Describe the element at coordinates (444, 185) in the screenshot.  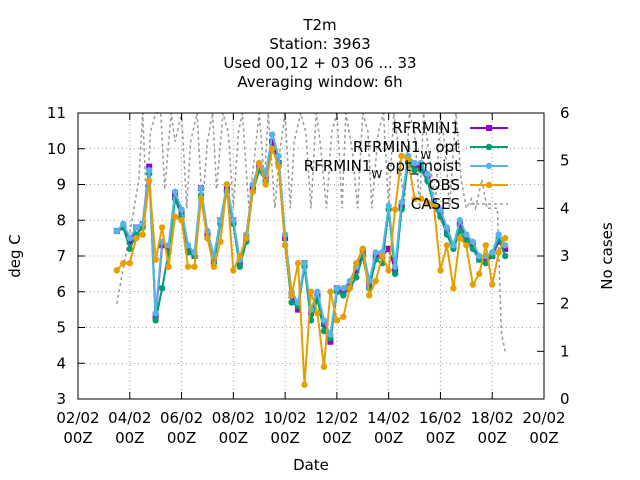
I see `legend-label-obs: OBS` at that location.